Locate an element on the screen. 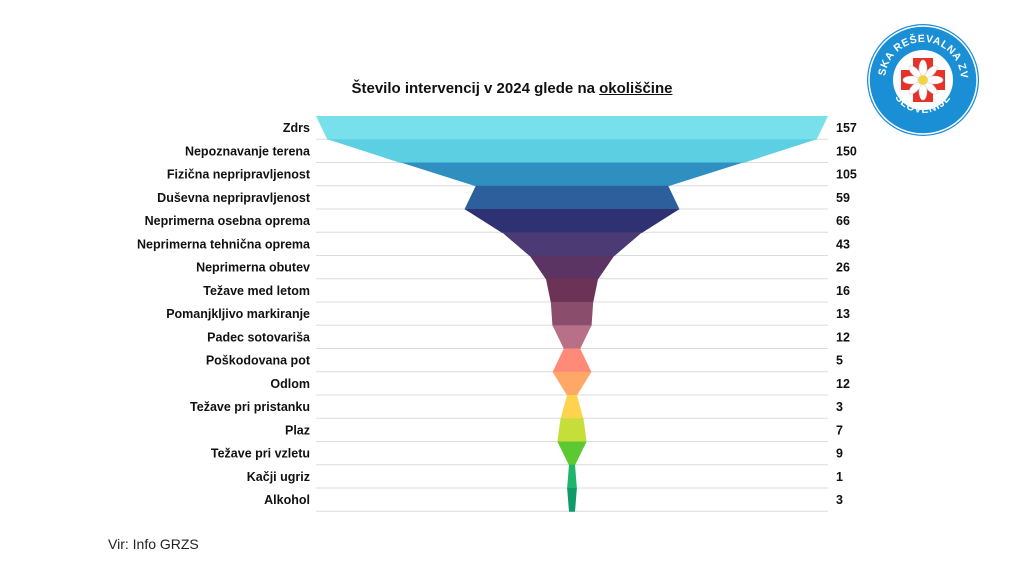 The image size is (1024, 576). chart-title-main: Število intervencij v 2024 glede na is located at coordinates (475, 88).